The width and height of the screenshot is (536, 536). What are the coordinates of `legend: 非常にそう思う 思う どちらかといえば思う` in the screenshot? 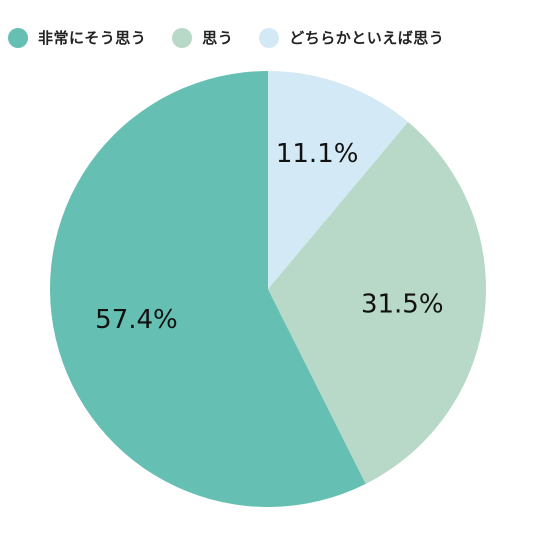 It's located at (226, 37).